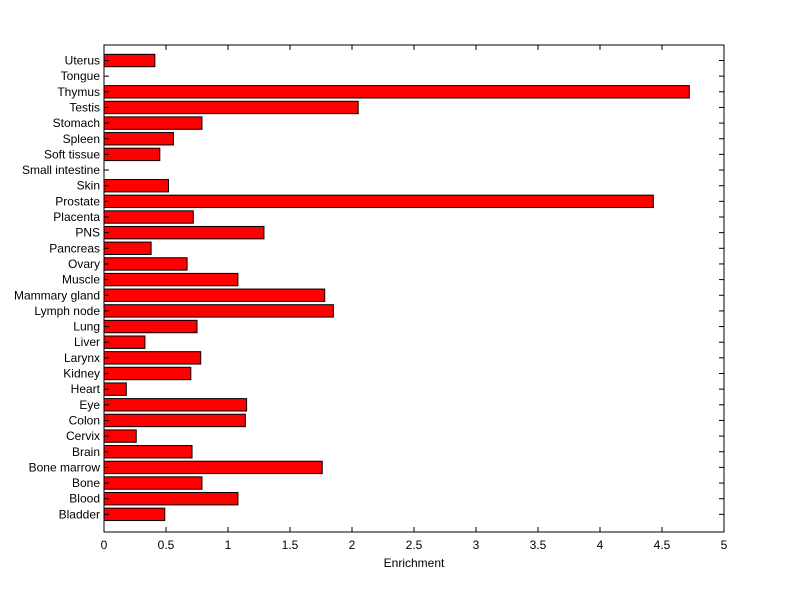 The height and width of the screenshot is (599, 800). Describe the element at coordinates (414, 545) in the screenshot. I see `x-tick-label: 2.5` at that location.